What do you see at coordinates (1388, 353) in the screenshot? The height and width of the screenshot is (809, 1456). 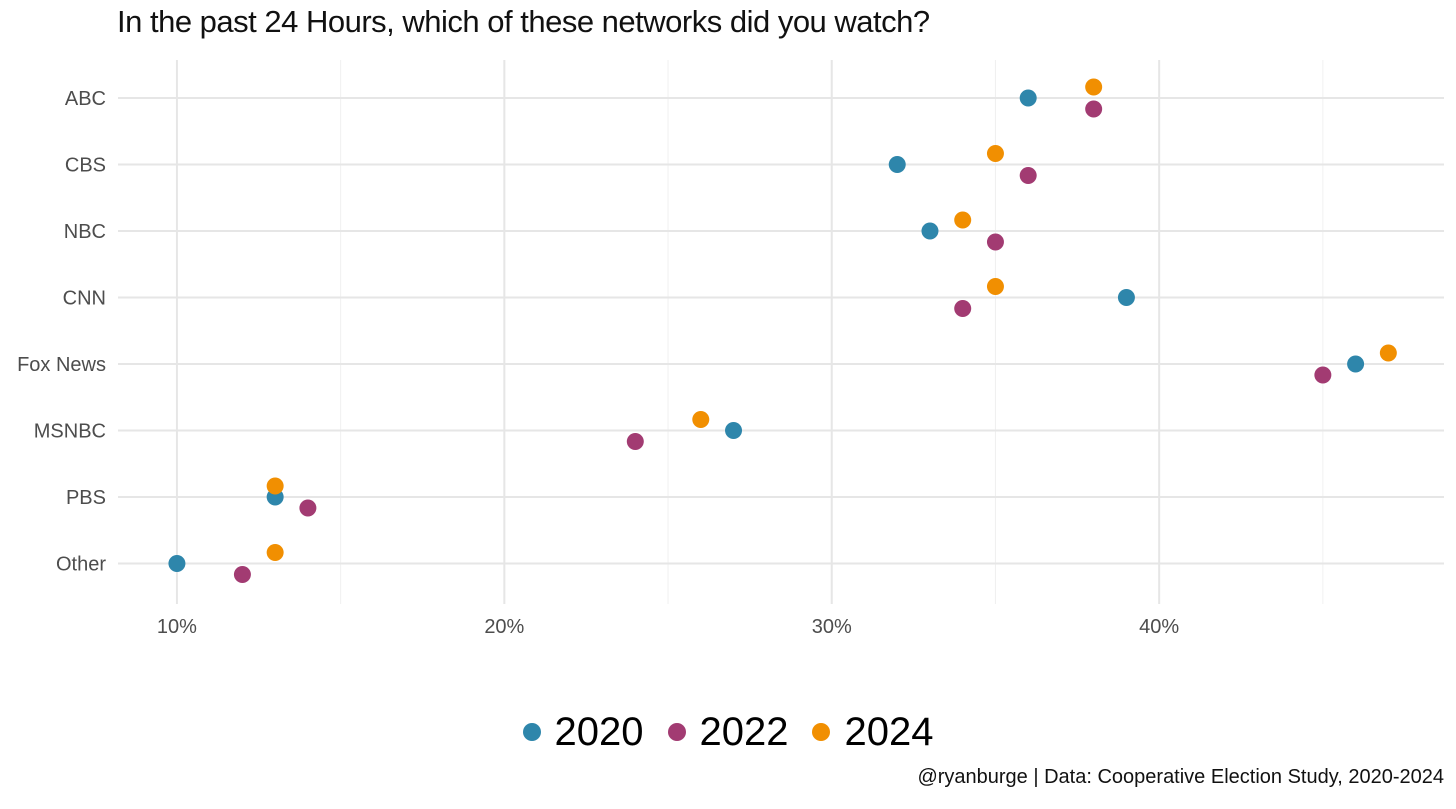 I see `point-2024-fox-news` at bounding box center [1388, 353].